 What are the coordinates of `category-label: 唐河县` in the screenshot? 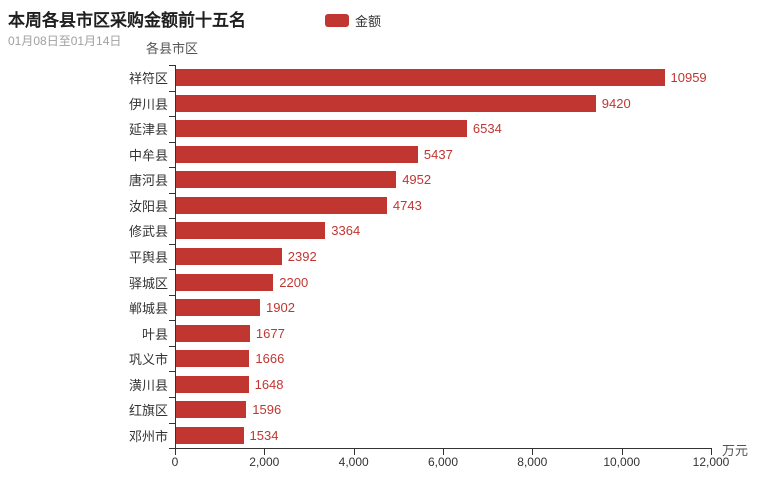 It's located at (148, 181).